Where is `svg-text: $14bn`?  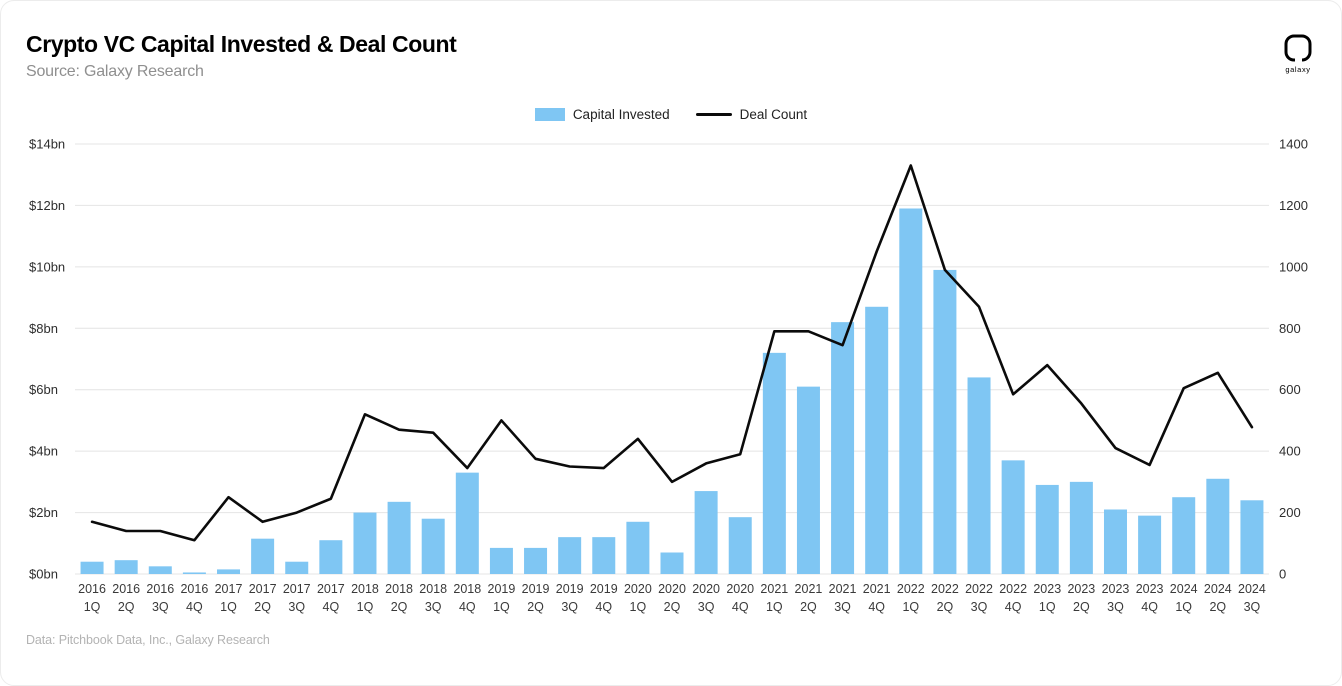
svg-text: $14bn is located at coordinates (47, 144).